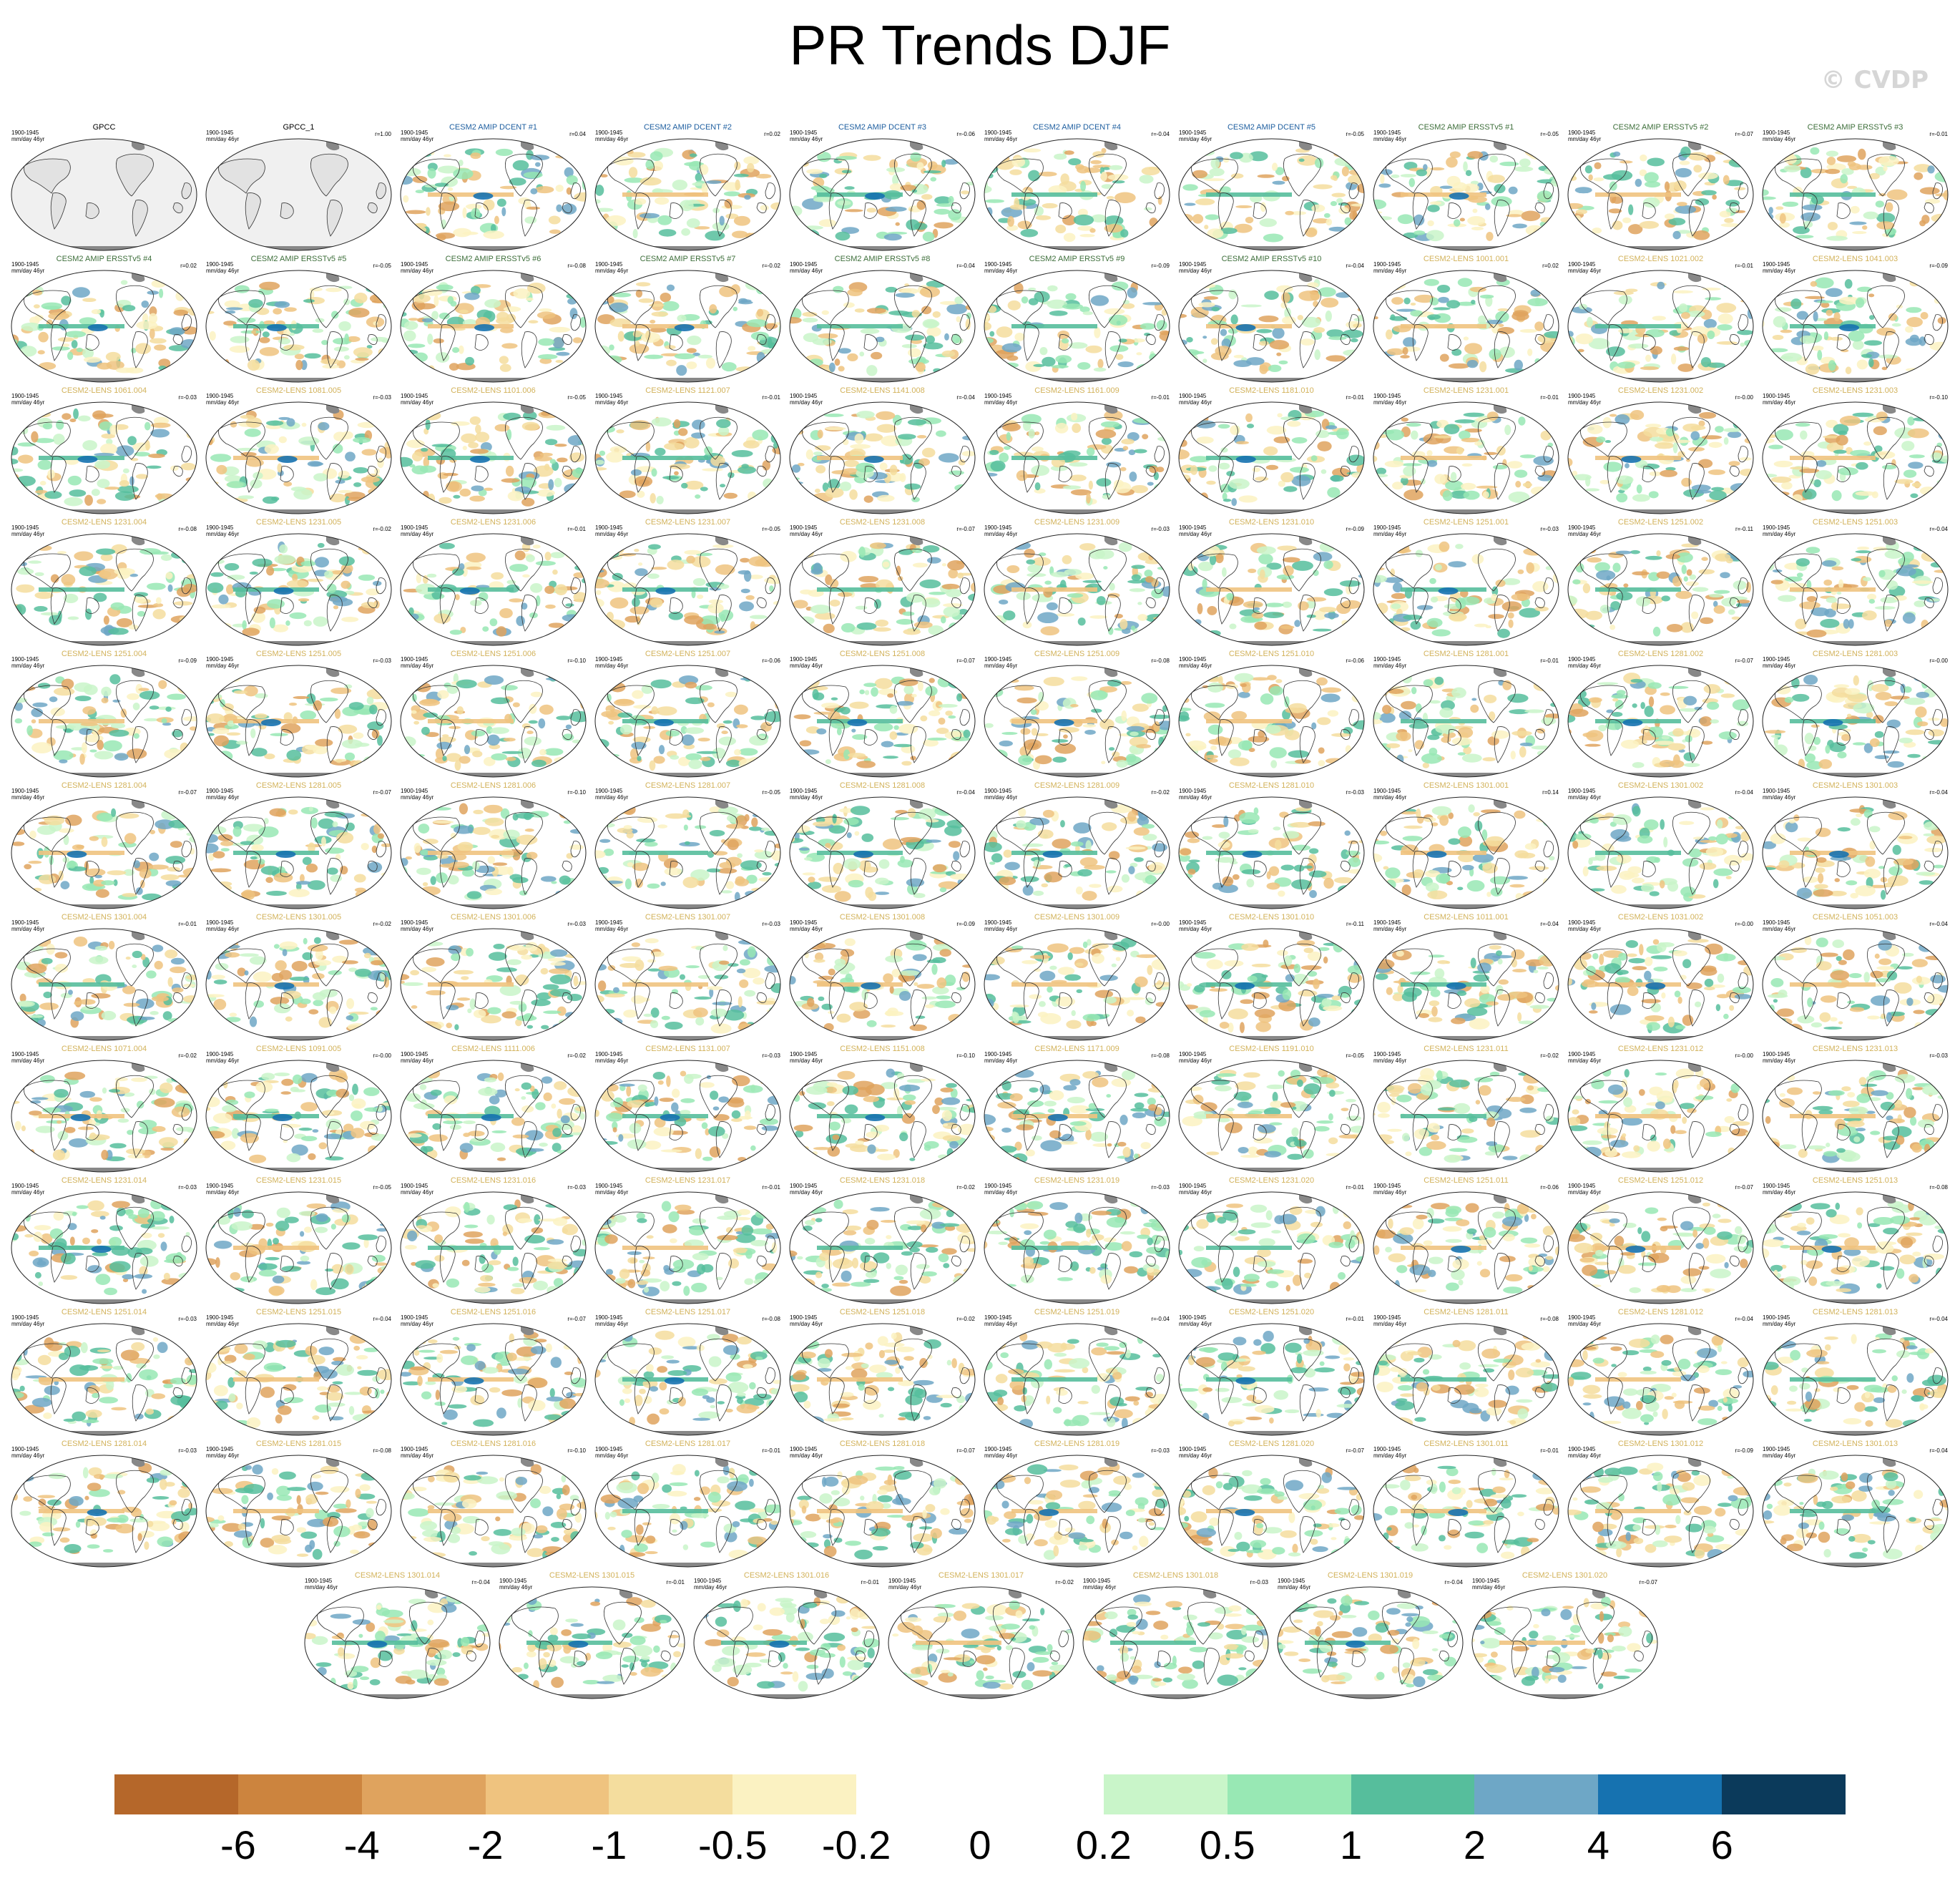 Image resolution: width=1960 pixels, height=1886 pixels. I want to click on equatorial-band, so click(1638, 194).